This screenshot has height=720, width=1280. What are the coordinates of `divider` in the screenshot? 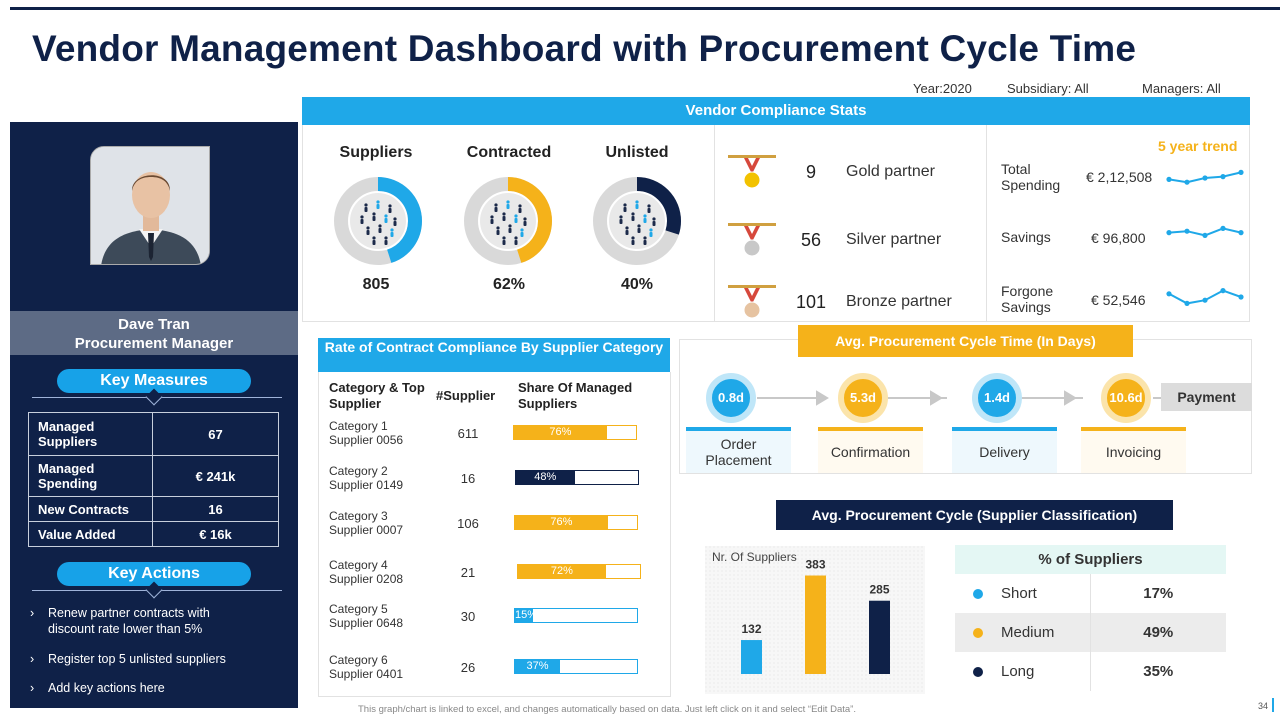 It's located at (986, 223).